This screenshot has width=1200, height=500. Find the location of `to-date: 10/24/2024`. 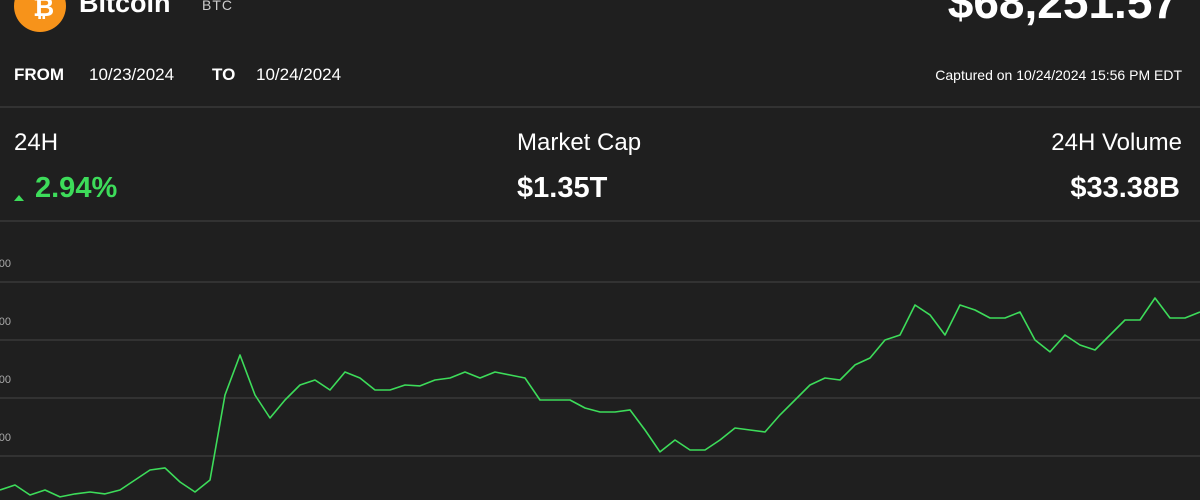

to-date: 10/24/2024 is located at coordinates (299, 74).